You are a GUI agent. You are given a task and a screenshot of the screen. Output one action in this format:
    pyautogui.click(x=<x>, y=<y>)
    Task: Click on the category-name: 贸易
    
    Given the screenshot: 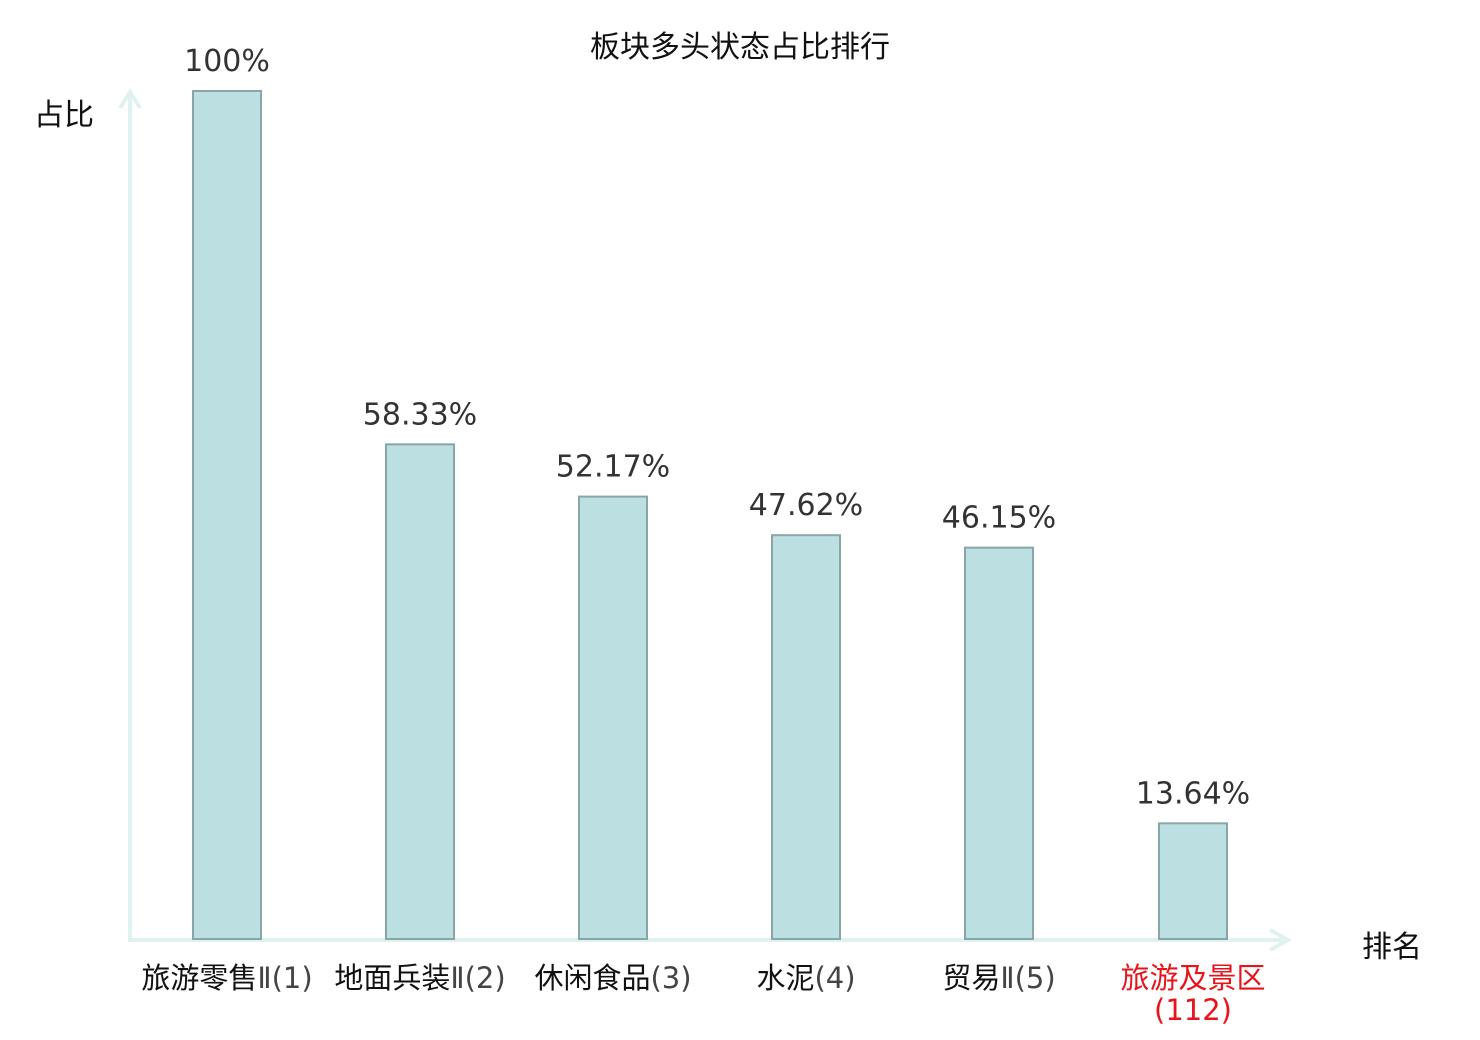 What is the action you would take?
    pyautogui.click(x=971, y=978)
    